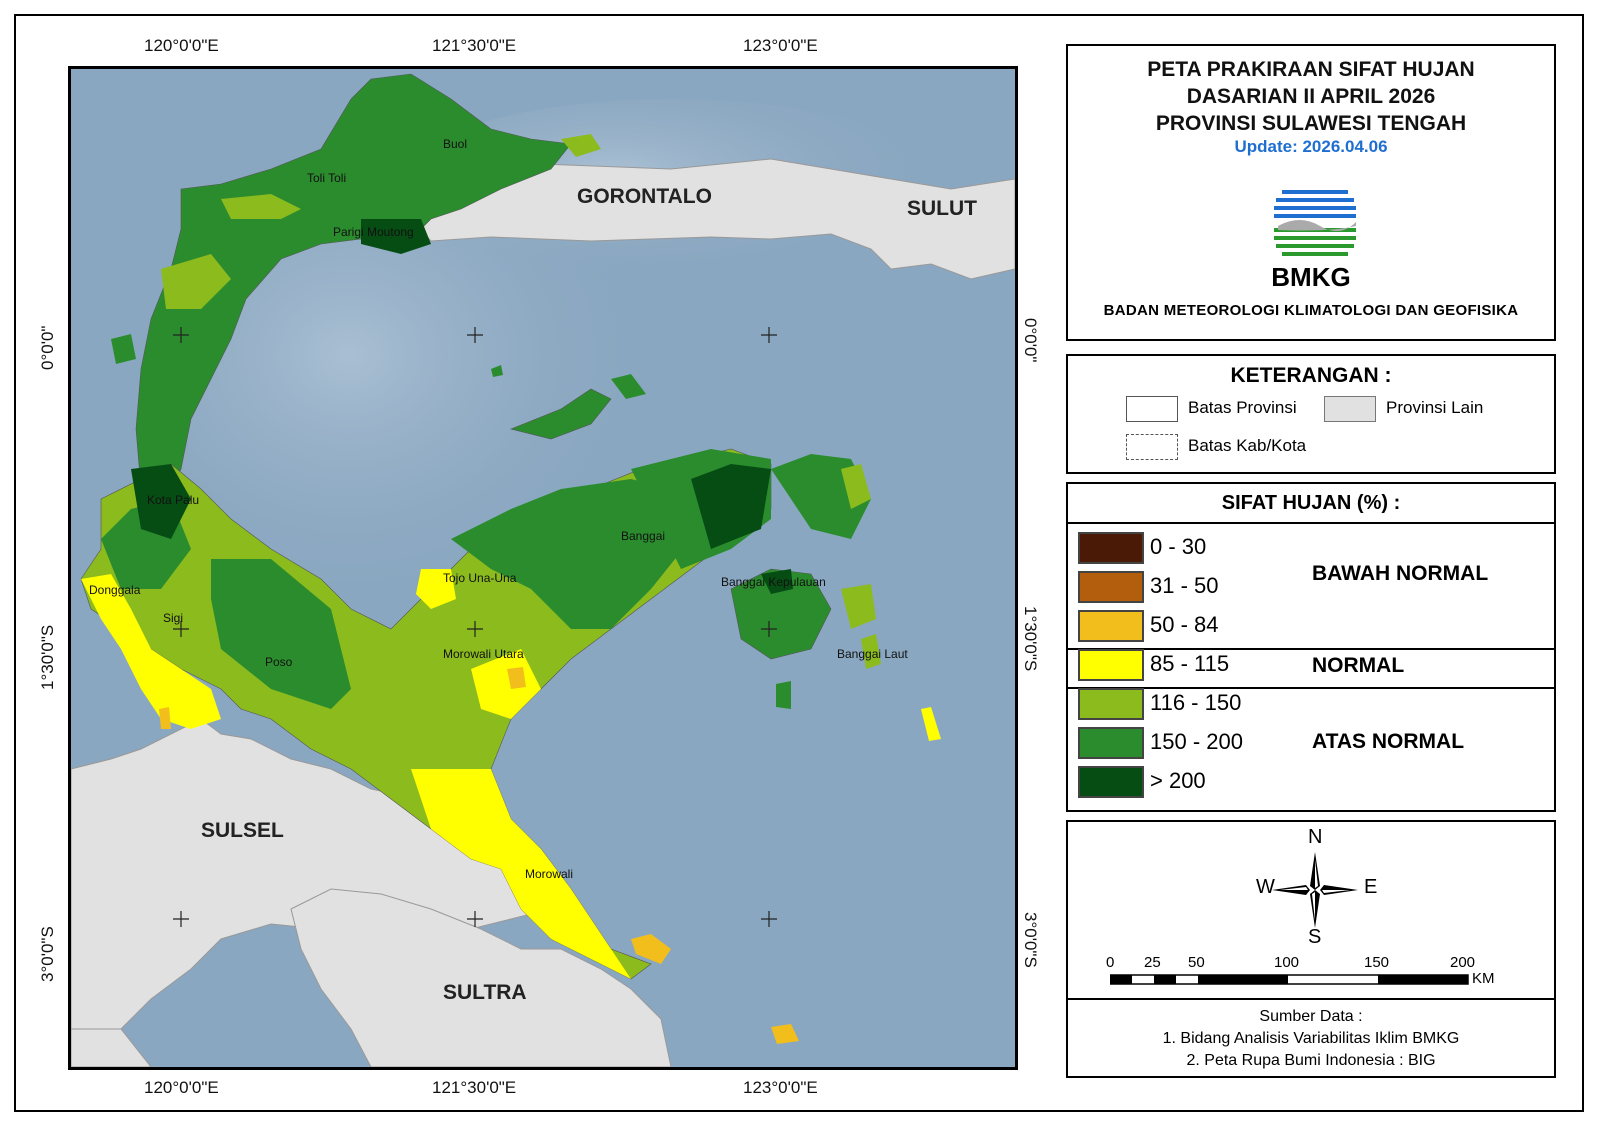 This screenshot has width=1600, height=1130. Describe the element at coordinates (1178, 780) in the screenshot. I see `range-over-200: > 200` at that location.